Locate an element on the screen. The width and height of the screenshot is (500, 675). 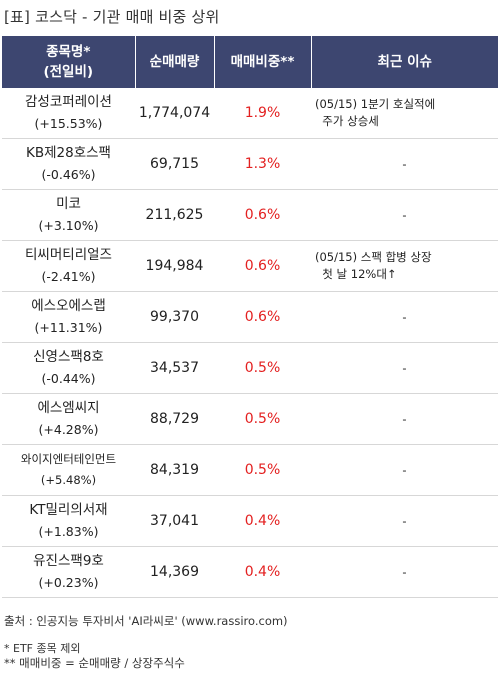
price-change: (+5.48%) is located at coordinates (68, 480).